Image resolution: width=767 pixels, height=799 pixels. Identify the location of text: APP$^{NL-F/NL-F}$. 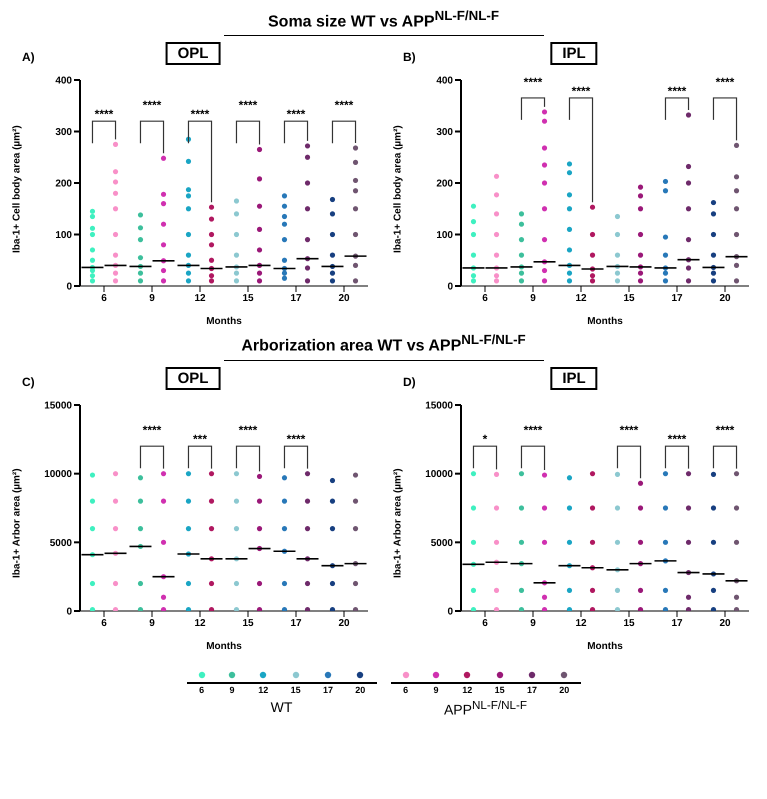
(486, 708).